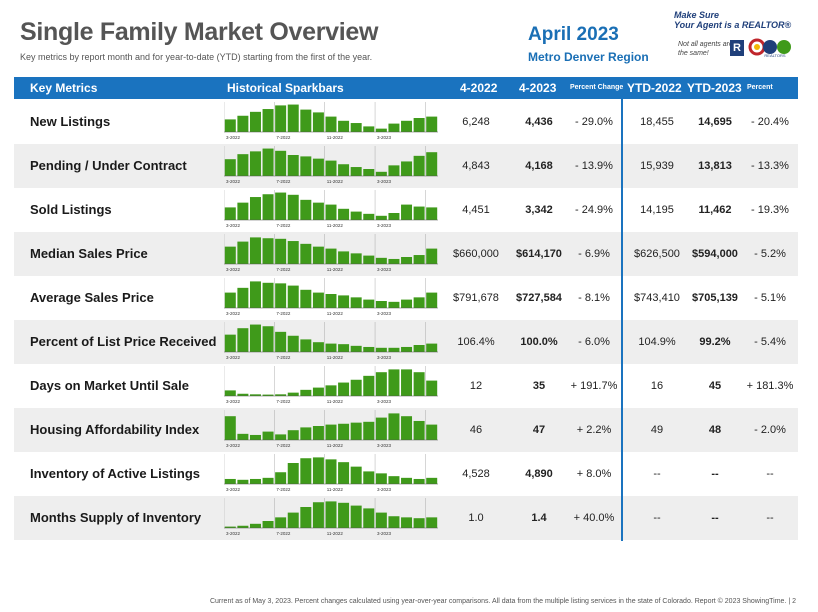 This screenshot has height=612, width=818. I want to click on metric-pct: - 24.9%, so click(594, 210).